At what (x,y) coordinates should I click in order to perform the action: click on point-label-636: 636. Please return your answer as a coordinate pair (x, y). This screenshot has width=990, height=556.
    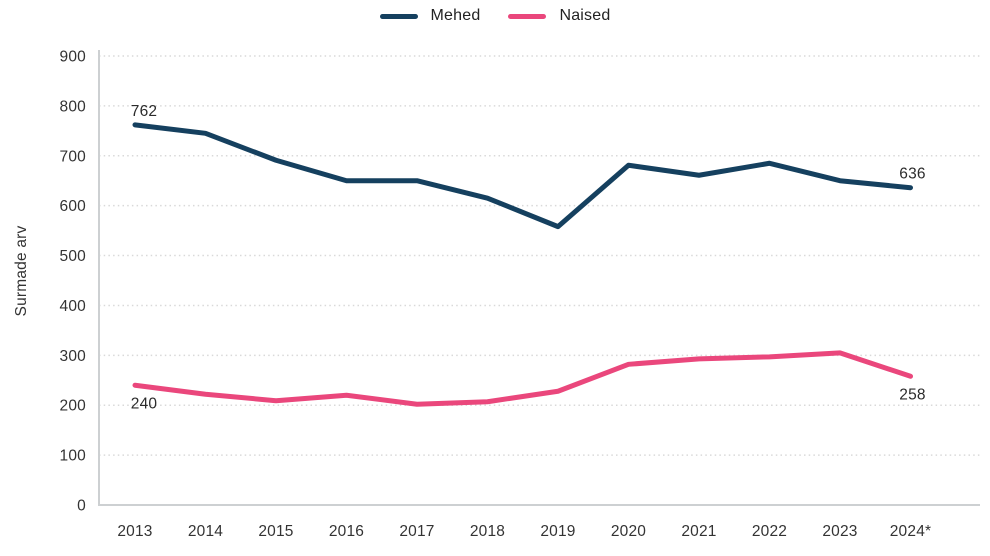
    Looking at the image, I should click on (912, 174).